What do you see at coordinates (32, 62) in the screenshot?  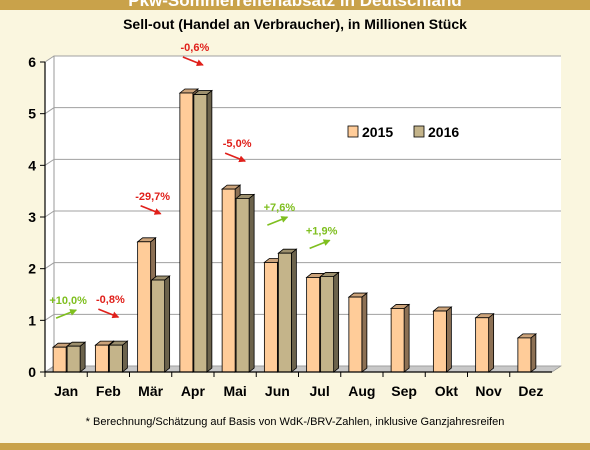 I see `y-tick-label: 6` at bounding box center [32, 62].